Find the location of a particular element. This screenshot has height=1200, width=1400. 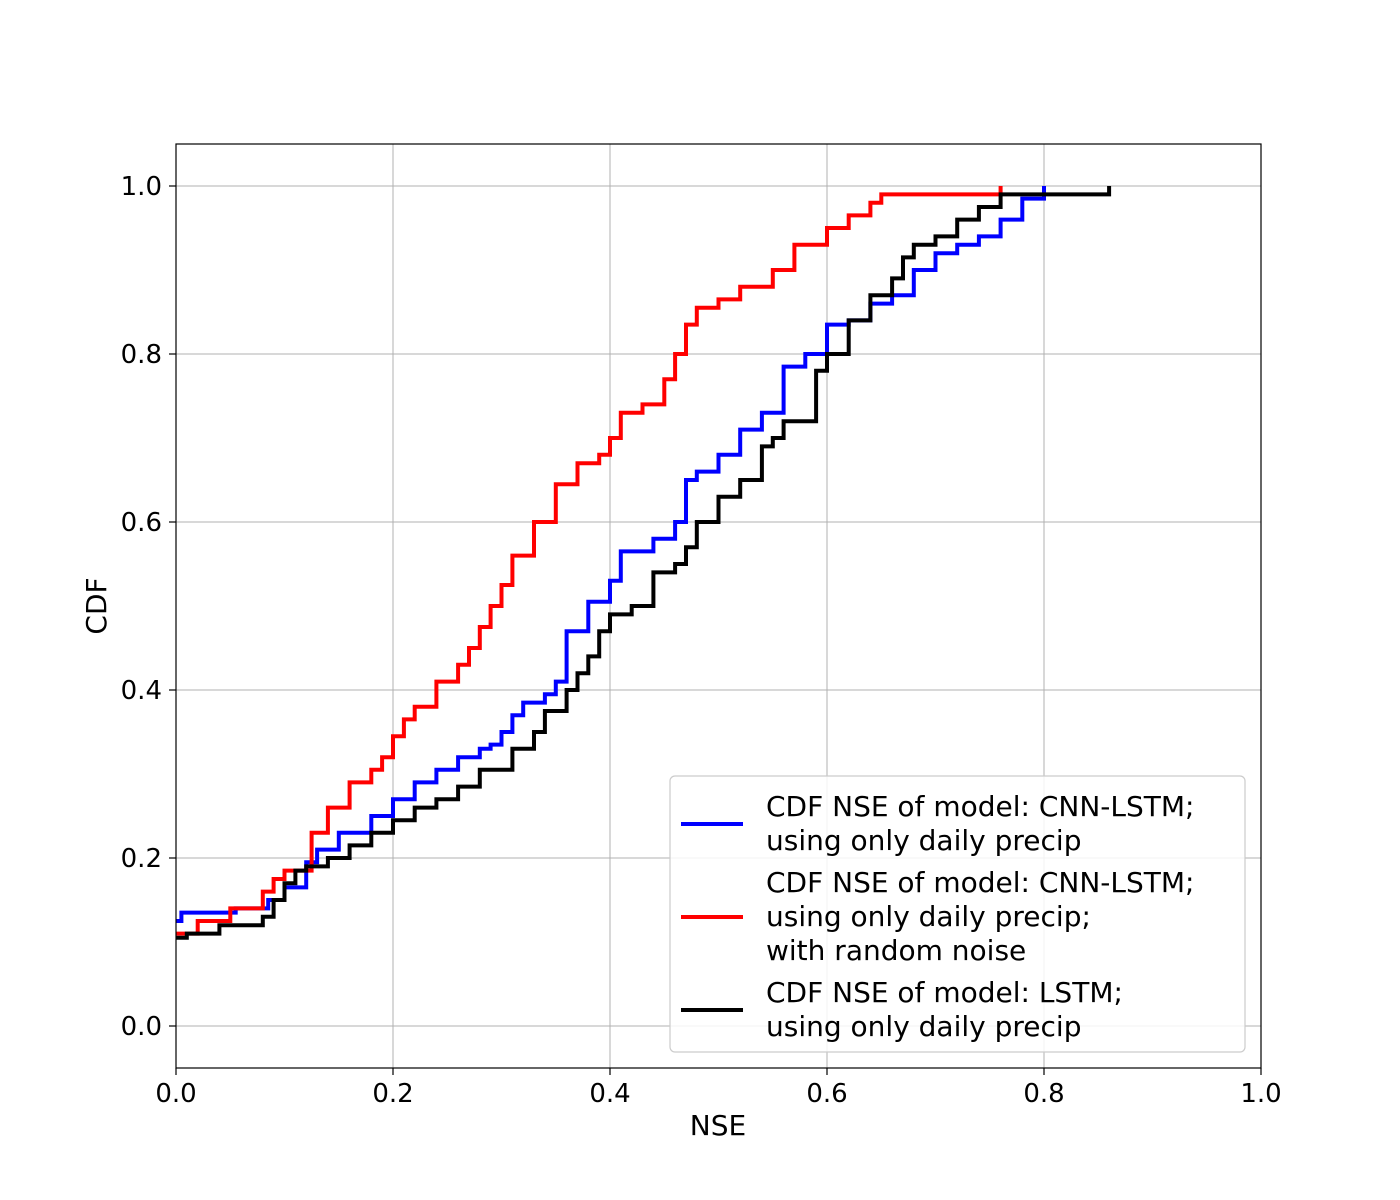

y-tick-label: 0.6 is located at coordinates (141, 523).